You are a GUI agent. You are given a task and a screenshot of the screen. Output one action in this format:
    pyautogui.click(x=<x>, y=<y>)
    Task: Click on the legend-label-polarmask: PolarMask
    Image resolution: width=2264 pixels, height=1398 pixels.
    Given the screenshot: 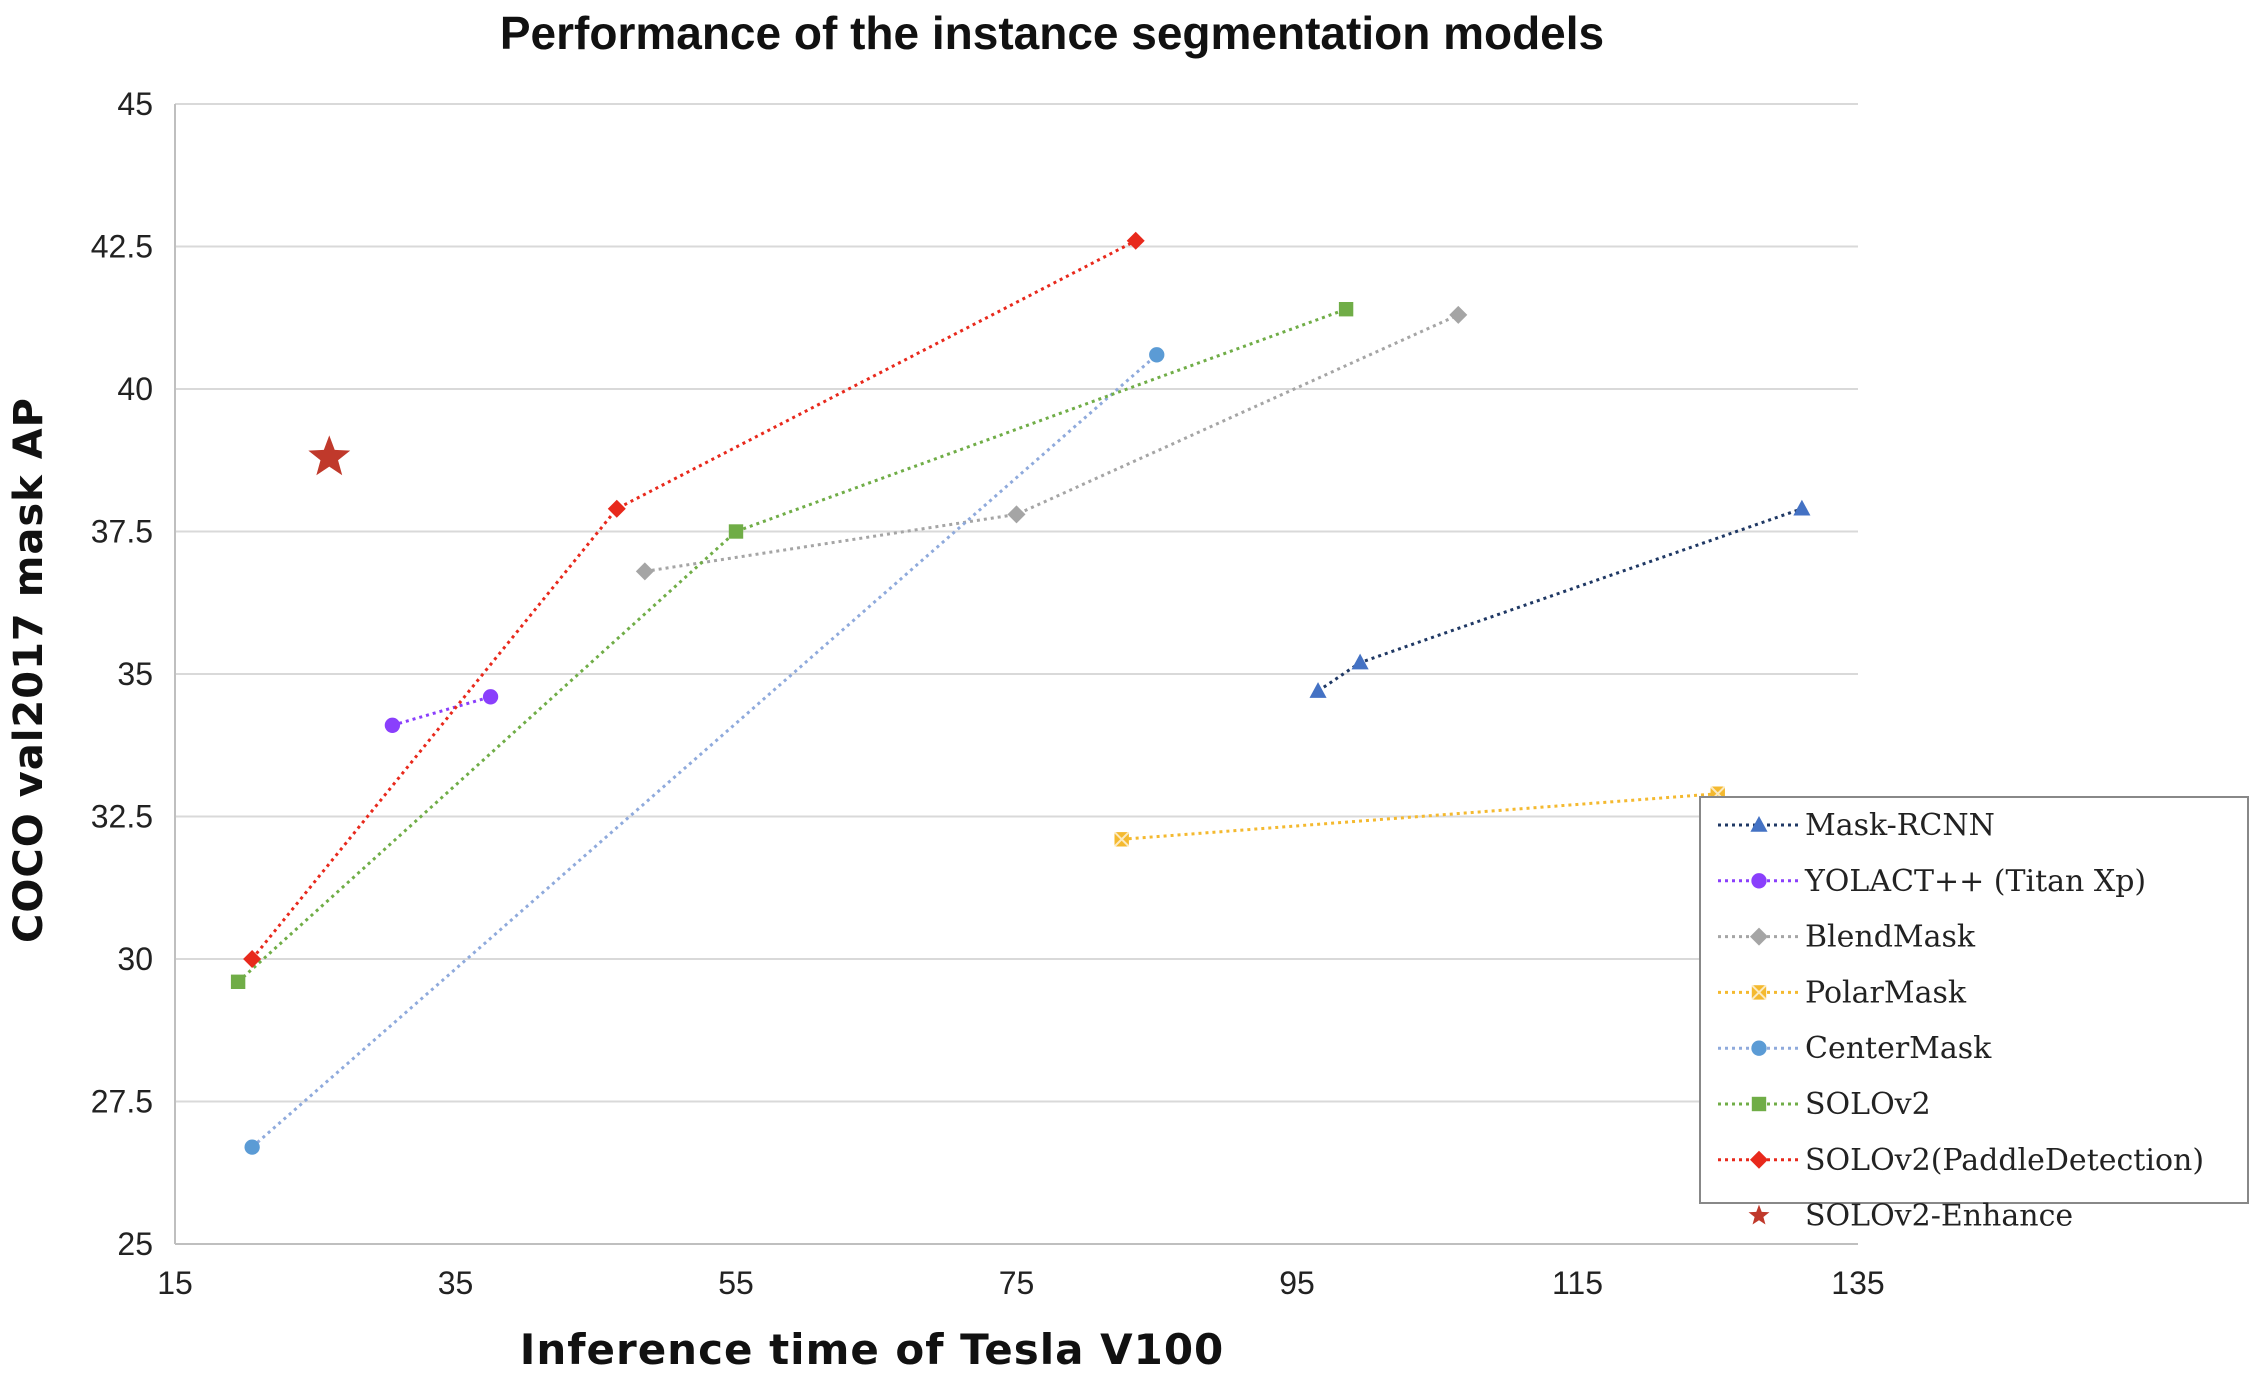 What is the action you would take?
    pyautogui.click(x=1886, y=992)
    